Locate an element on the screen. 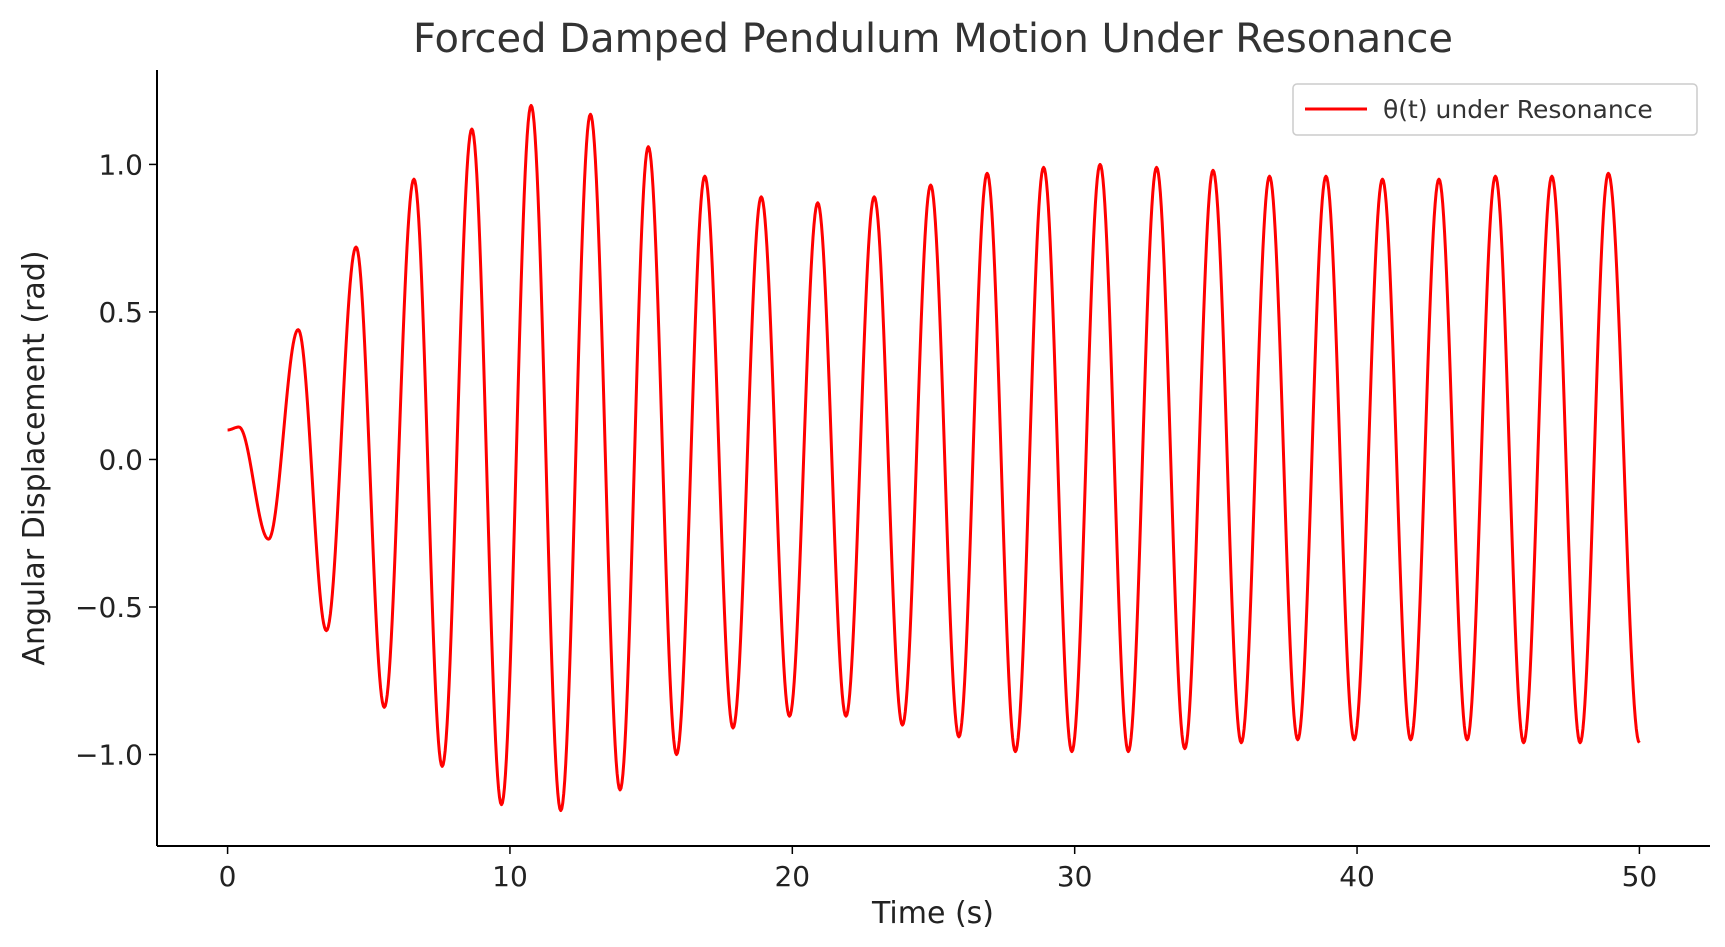  legend-box is located at coordinates (1495, 109).